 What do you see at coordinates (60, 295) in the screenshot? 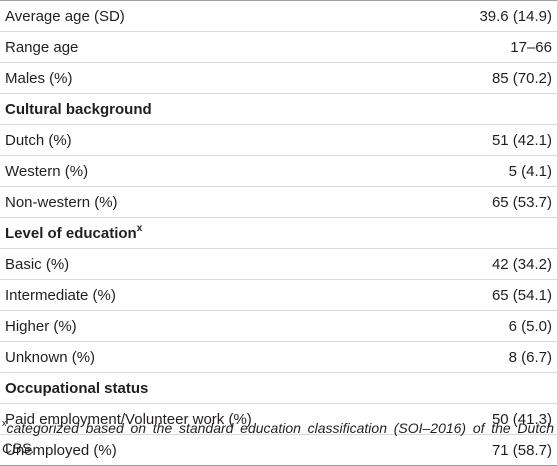
I see `row-label: Intermediate (%)` at bounding box center [60, 295].